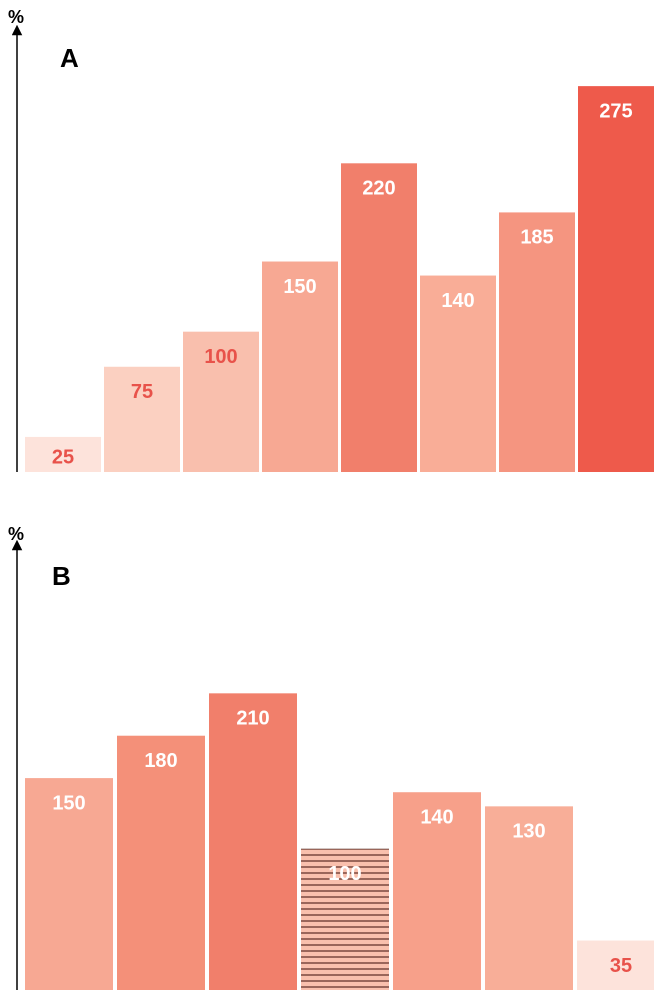 The height and width of the screenshot is (992, 654). What do you see at coordinates (621, 966) in the screenshot?
I see `value-label: 35` at bounding box center [621, 966].